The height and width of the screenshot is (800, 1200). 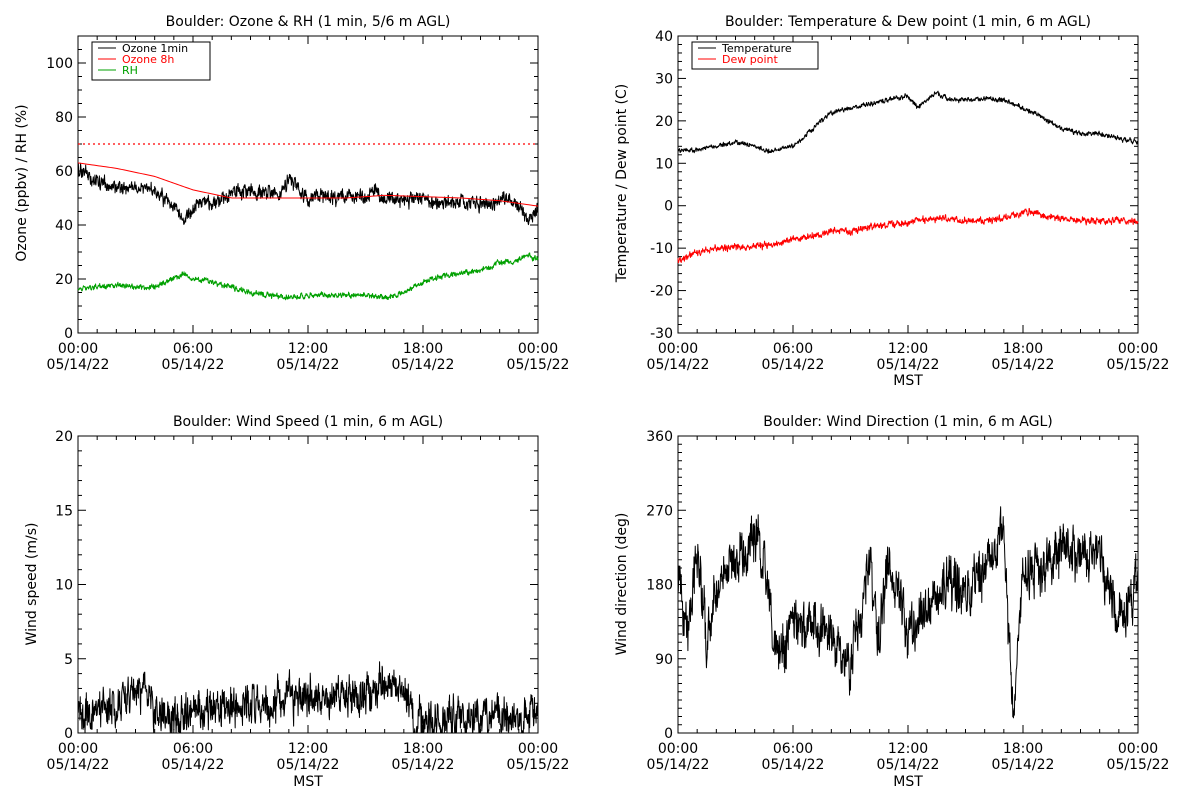 I want to click on y-axis-label: Wind direction (deg), so click(x=622, y=584).